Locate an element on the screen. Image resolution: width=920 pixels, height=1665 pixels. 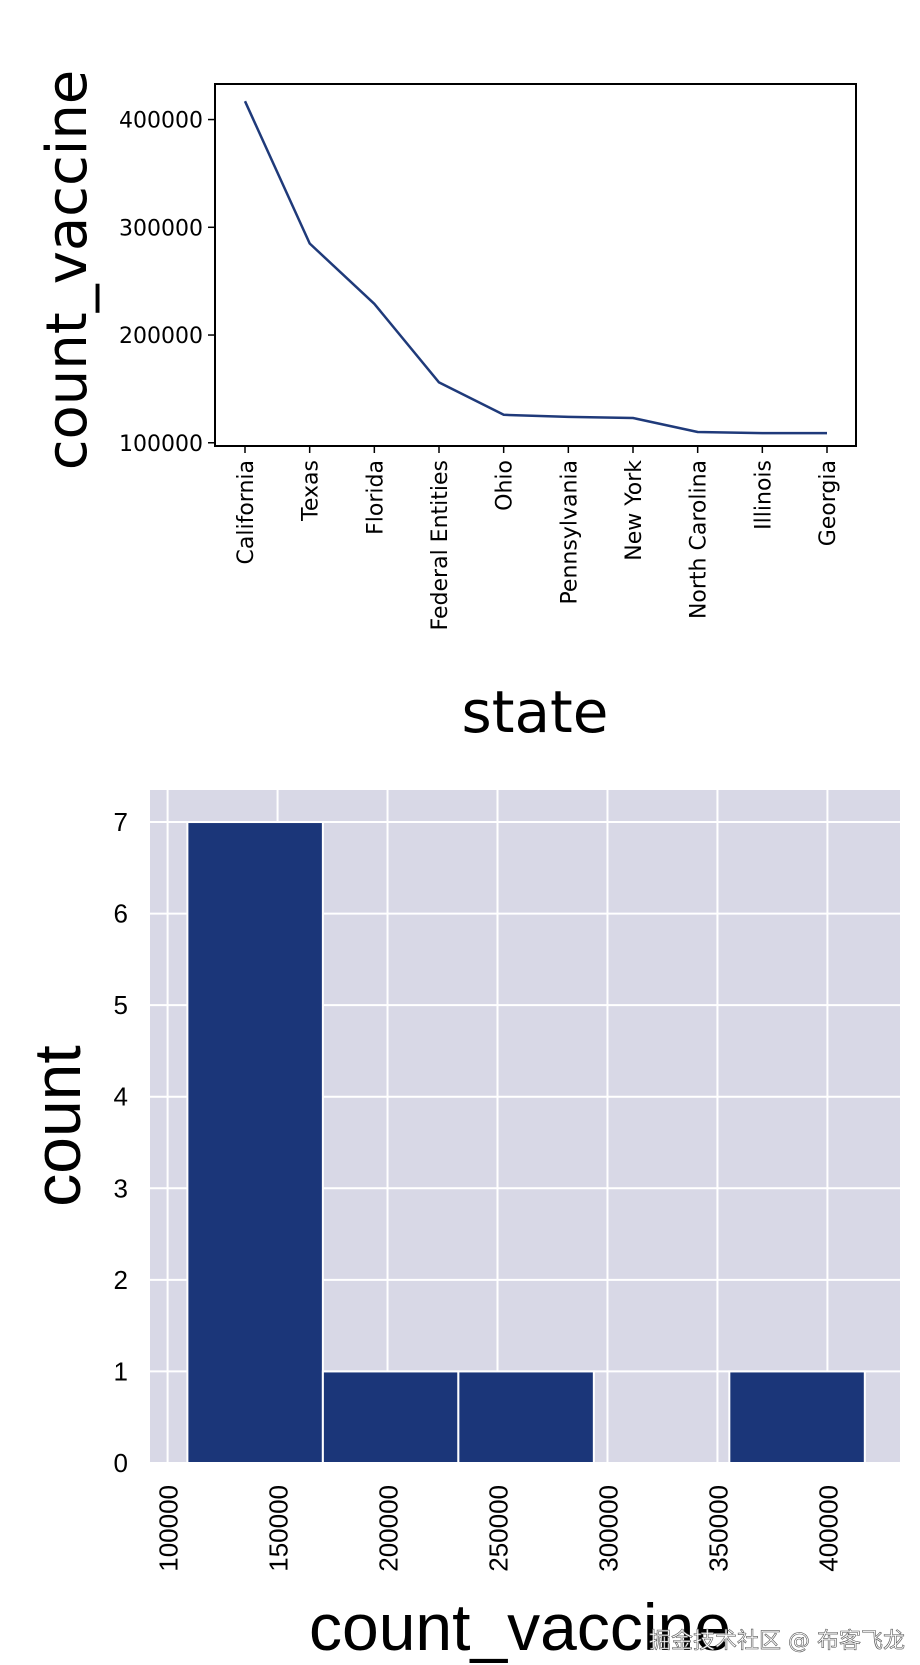
line-x-tick-label-6: New York is located at coordinates (634, 510).